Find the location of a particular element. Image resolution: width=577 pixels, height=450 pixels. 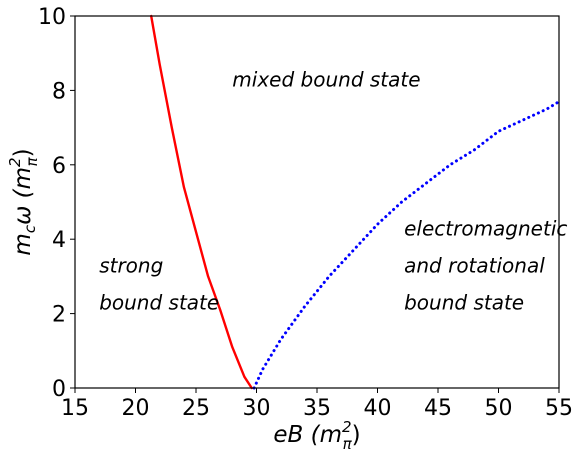

y-tick-label: 4 is located at coordinates (59, 240).